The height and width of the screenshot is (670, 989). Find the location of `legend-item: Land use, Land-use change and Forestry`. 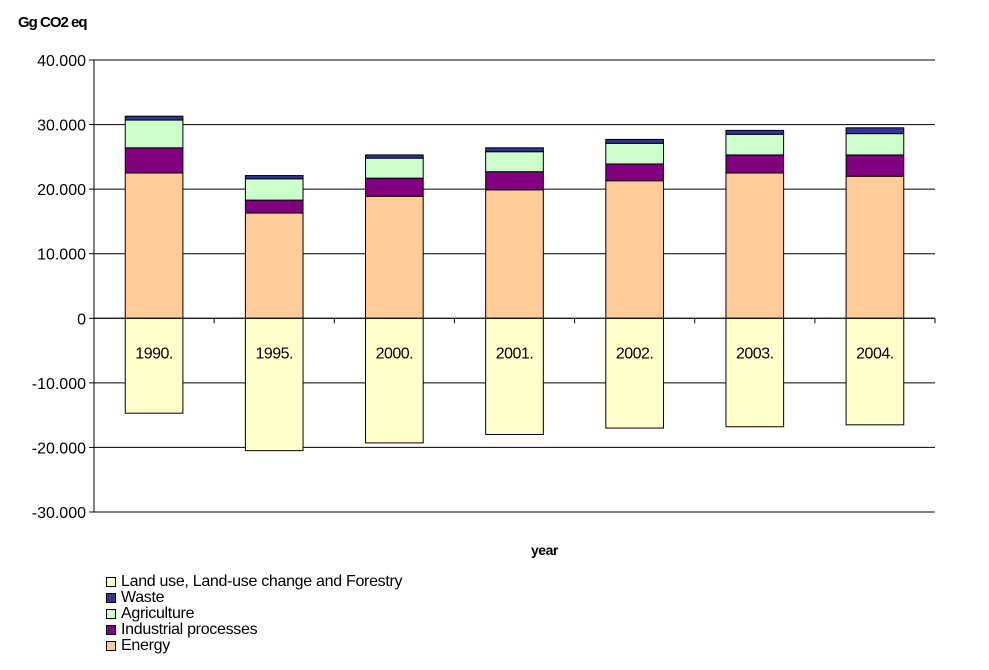

legend-item: Land use, Land-use change and Forestry is located at coordinates (254, 581).